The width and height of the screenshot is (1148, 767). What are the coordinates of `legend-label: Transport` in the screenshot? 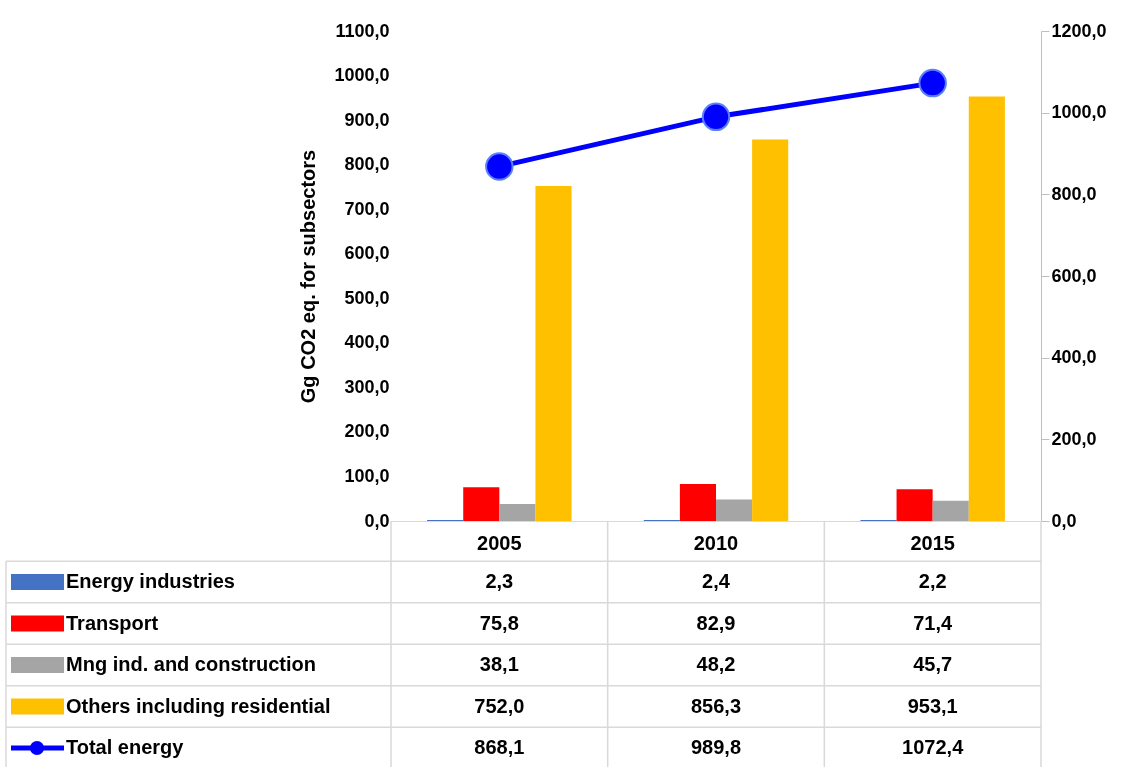 It's located at (112, 622).